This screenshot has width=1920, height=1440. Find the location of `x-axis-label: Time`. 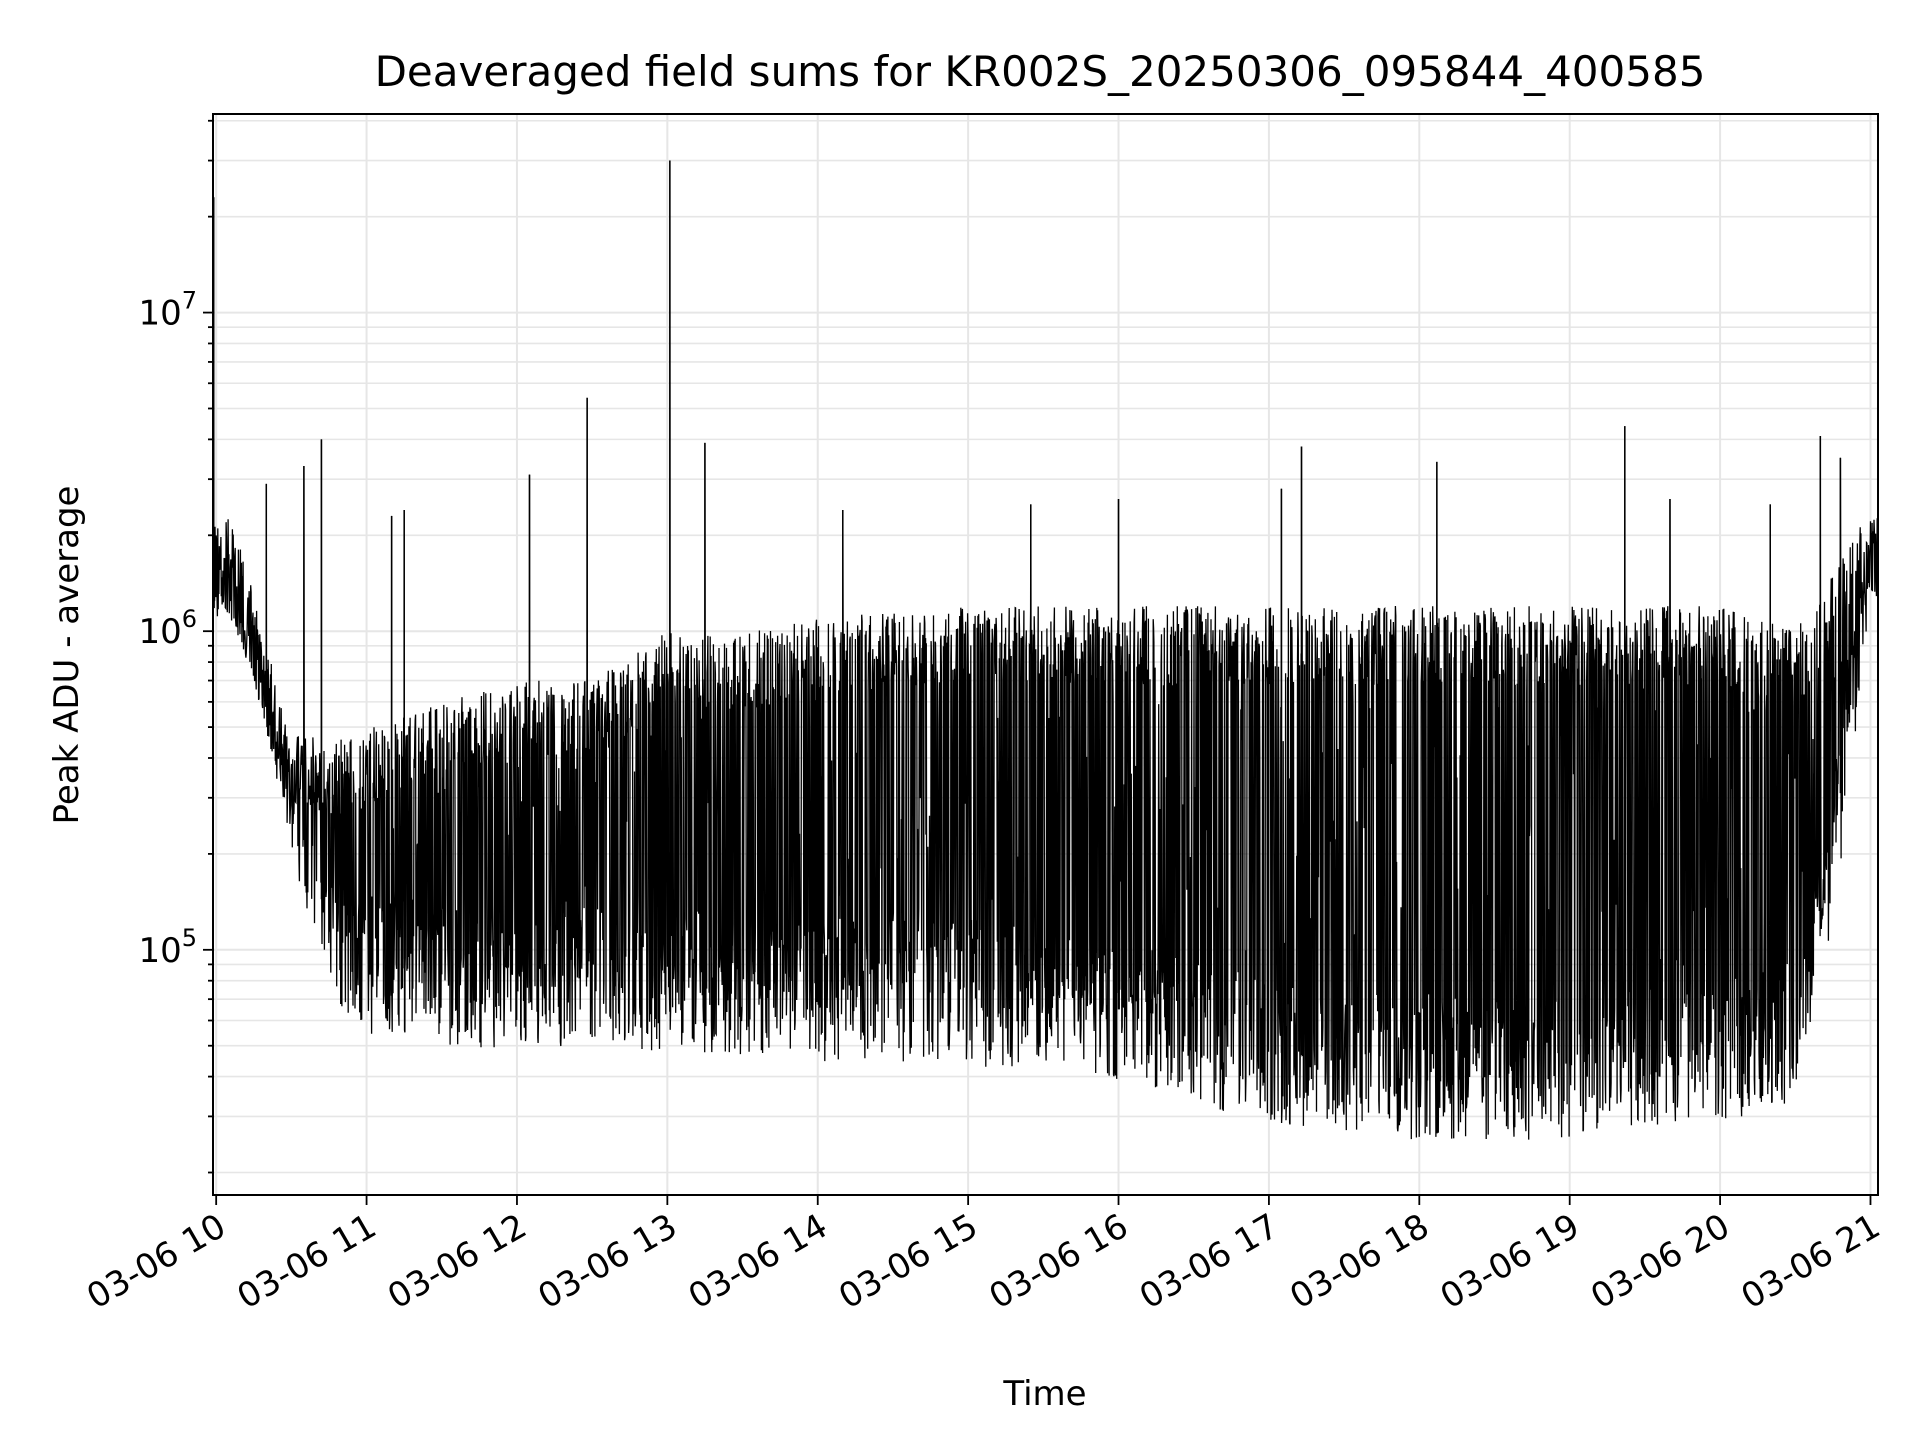

x-axis-label: Time is located at coordinates (1044, 1394).